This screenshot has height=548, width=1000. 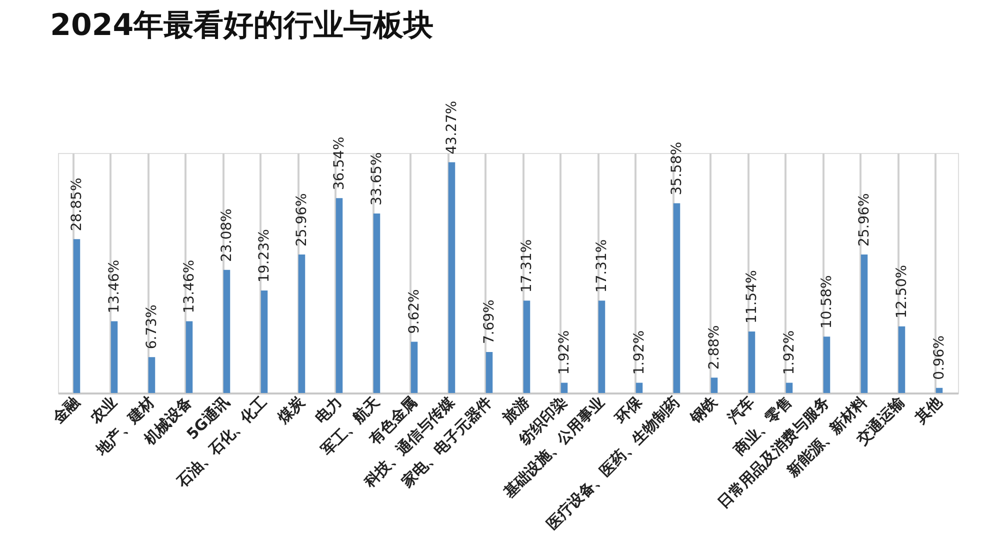 I want to click on x-tick-label: 农业, so click(x=103, y=410).